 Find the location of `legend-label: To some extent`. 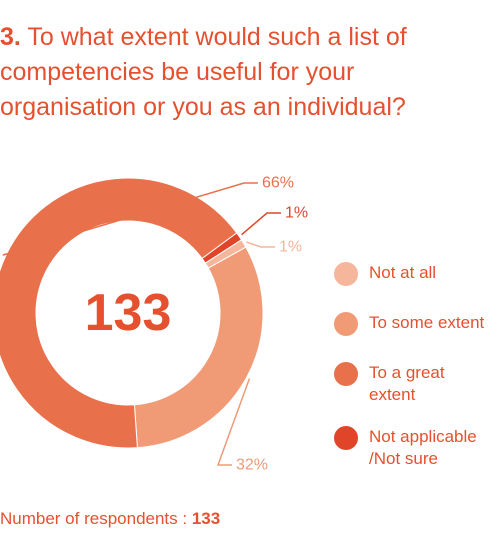

legend-label: To some extent is located at coordinates (427, 322).